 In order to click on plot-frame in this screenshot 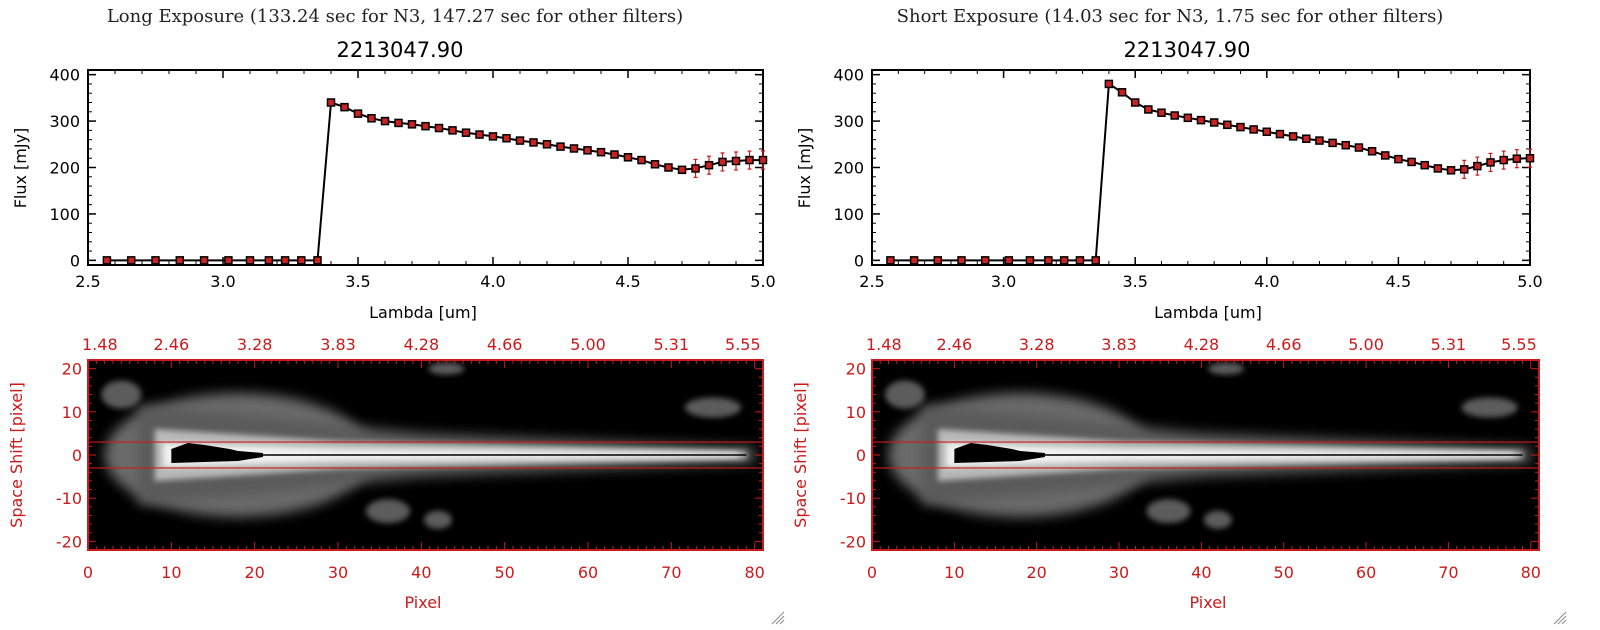, I will do `click(425, 167)`.